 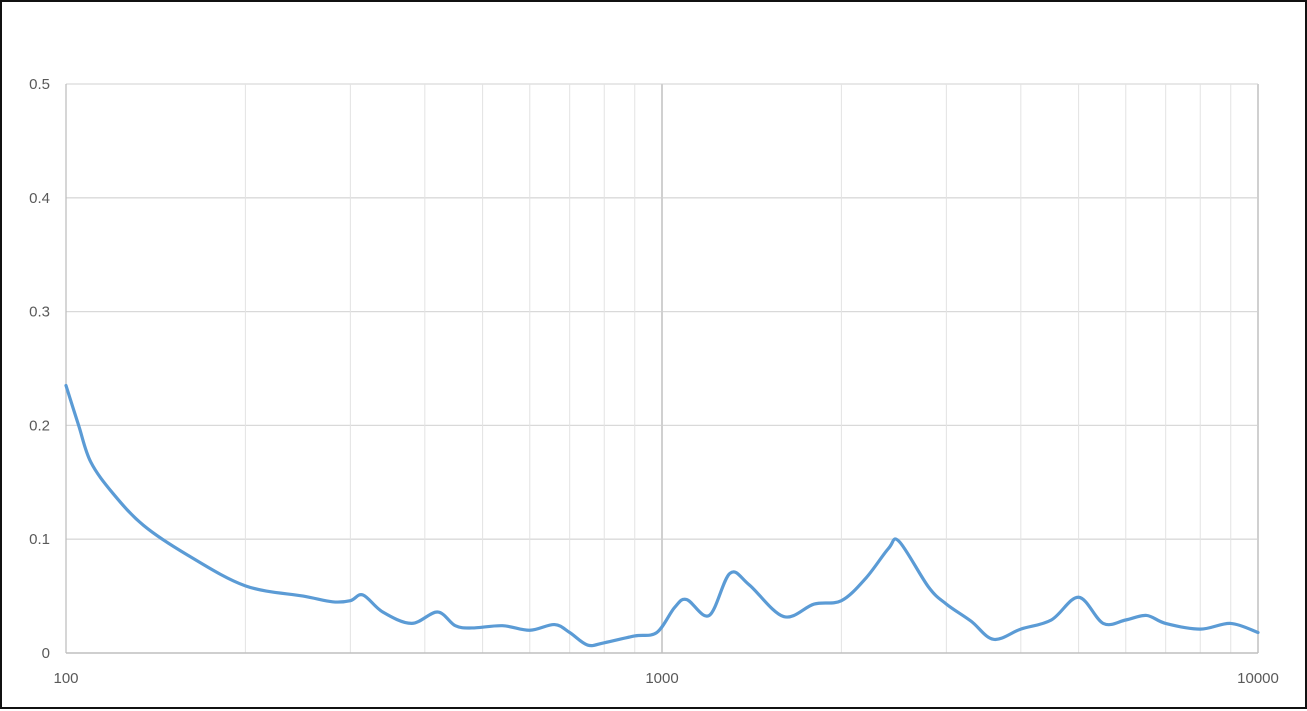 I want to click on y-tick-label: 0.1, so click(x=39, y=539).